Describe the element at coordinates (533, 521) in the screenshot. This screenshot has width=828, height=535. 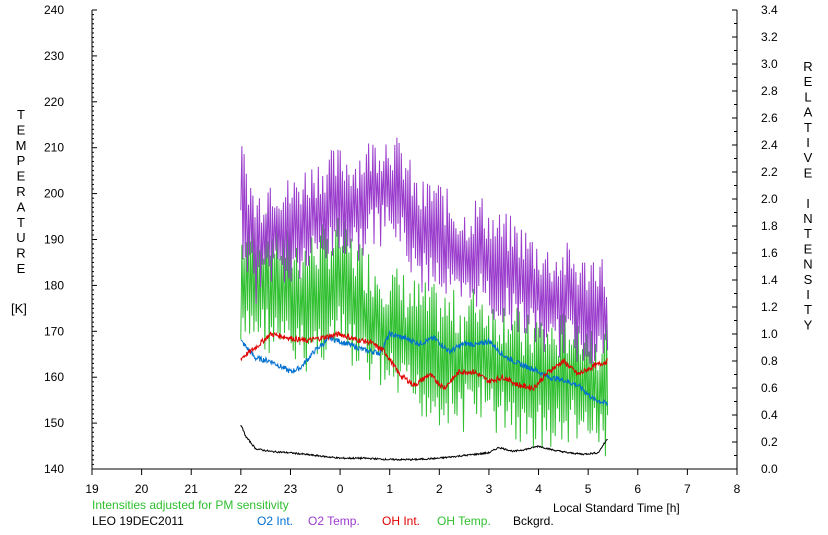
I see `legend-entry-bckgrd: Bckgrd.` at that location.